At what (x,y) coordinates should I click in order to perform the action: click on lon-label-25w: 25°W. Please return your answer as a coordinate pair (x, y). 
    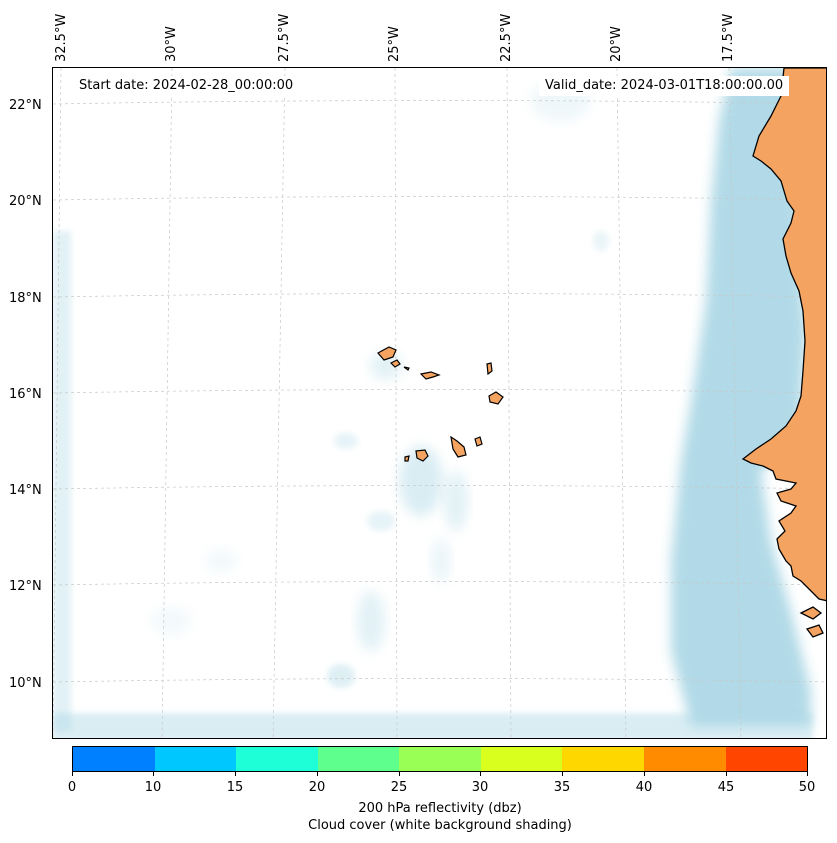
    Looking at the image, I should click on (394, 44).